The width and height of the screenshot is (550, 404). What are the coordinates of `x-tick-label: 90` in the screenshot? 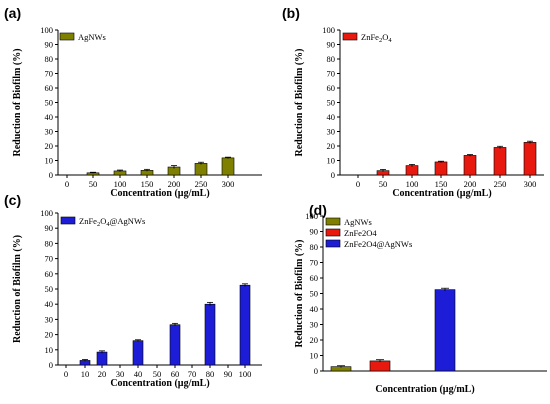 It's located at (228, 374).